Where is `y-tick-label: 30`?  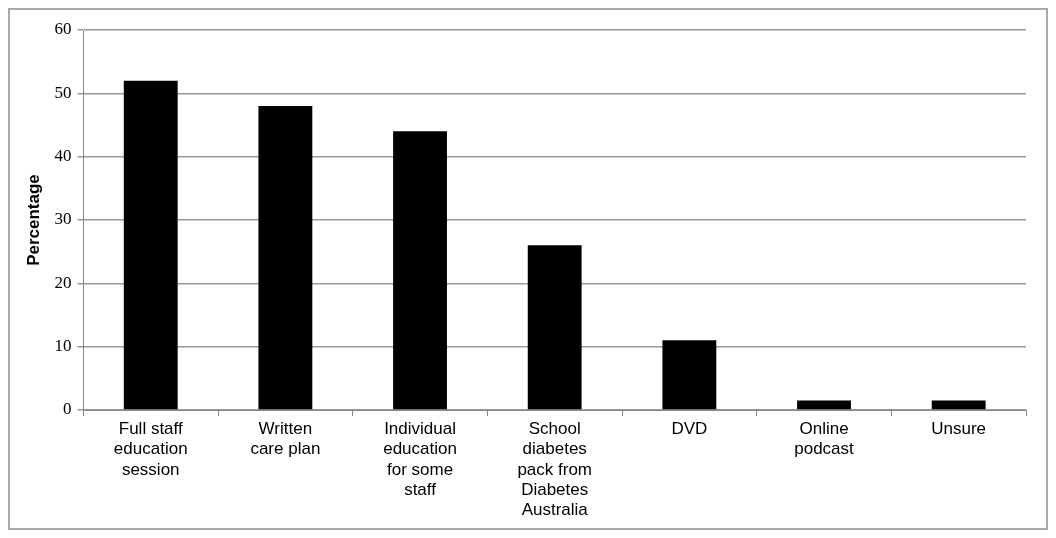 y-tick-label: 30 is located at coordinates (63, 219).